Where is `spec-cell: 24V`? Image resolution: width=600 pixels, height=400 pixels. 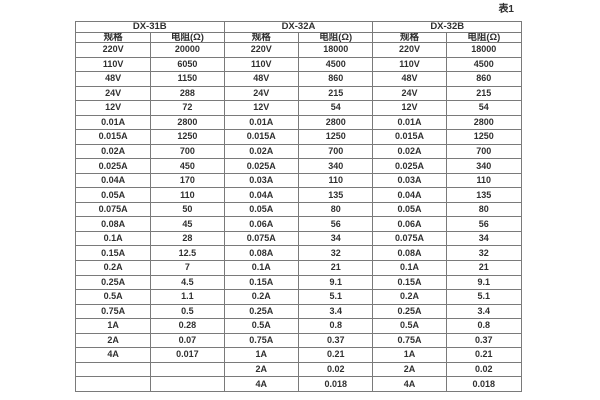
spec-cell: 24V is located at coordinates (261, 93).